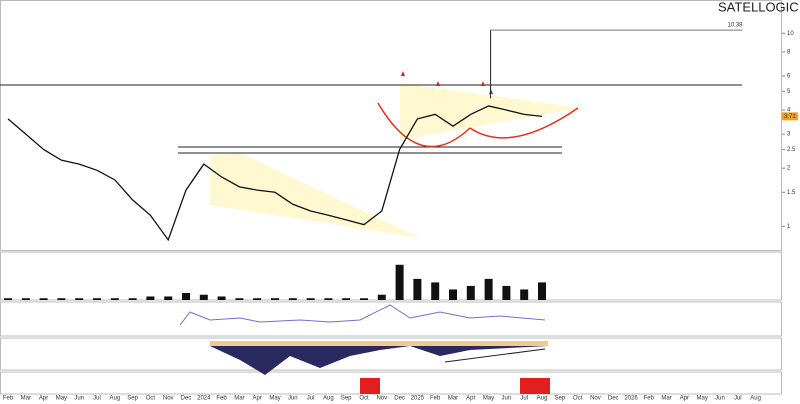 Image resolution: width=800 pixels, height=404 pixels. What do you see at coordinates (789, 92) in the screenshot?
I see `y-tick-label: 5` at bounding box center [789, 92].